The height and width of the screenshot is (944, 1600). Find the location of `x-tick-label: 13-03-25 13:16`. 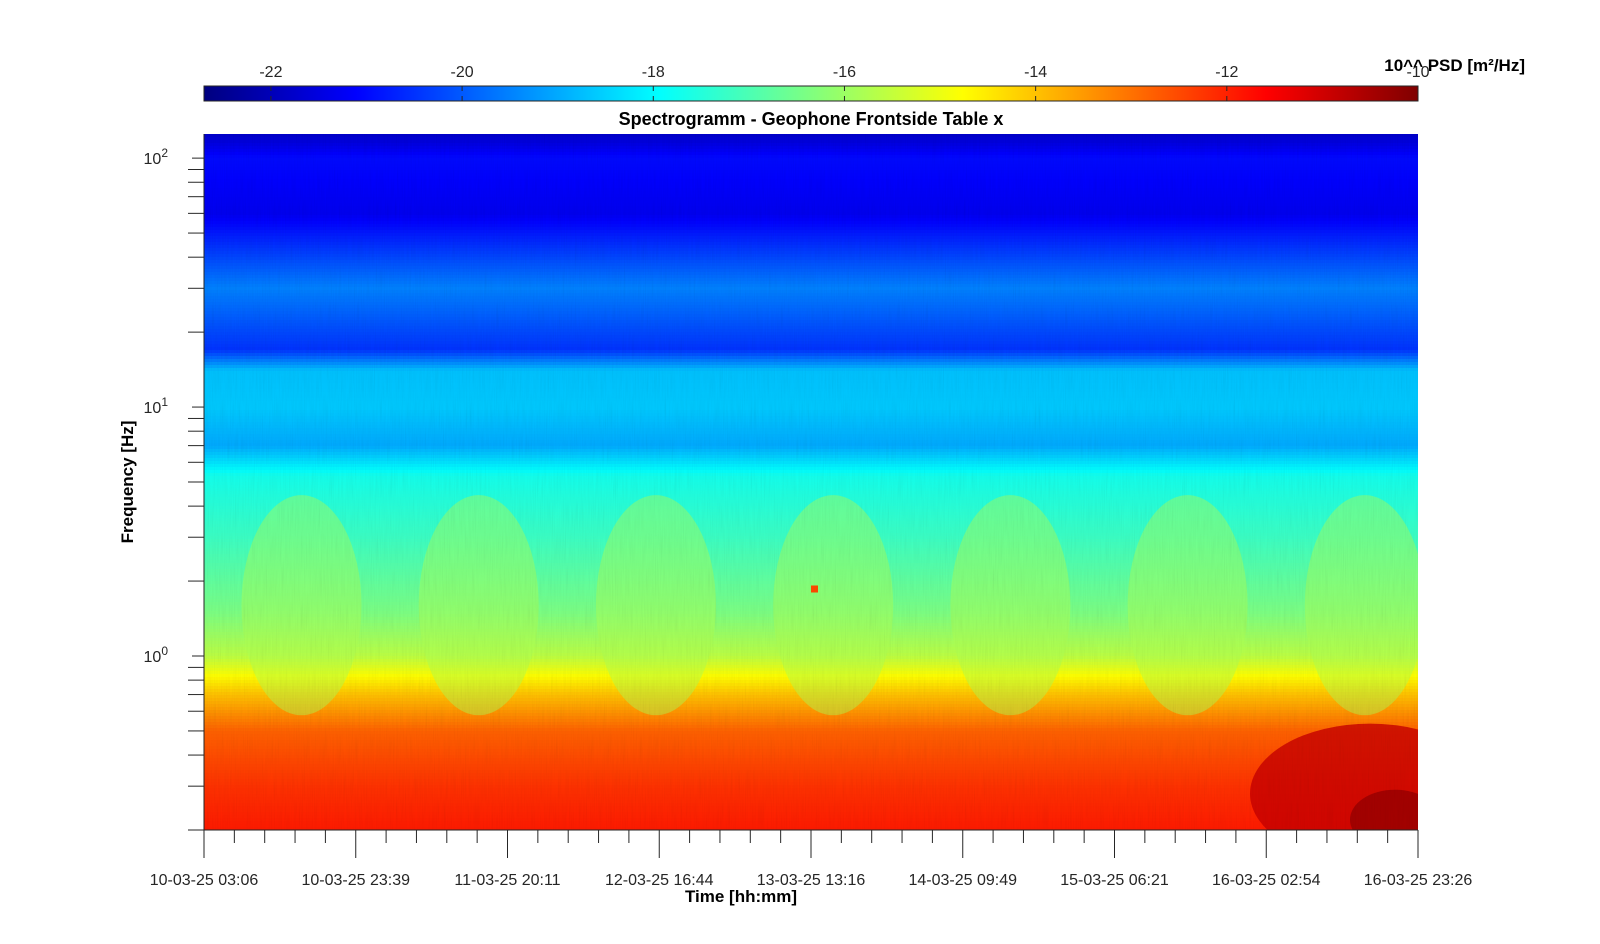

x-tick-label: 13-03-25 13:16 is located at coordinates (811, 880).